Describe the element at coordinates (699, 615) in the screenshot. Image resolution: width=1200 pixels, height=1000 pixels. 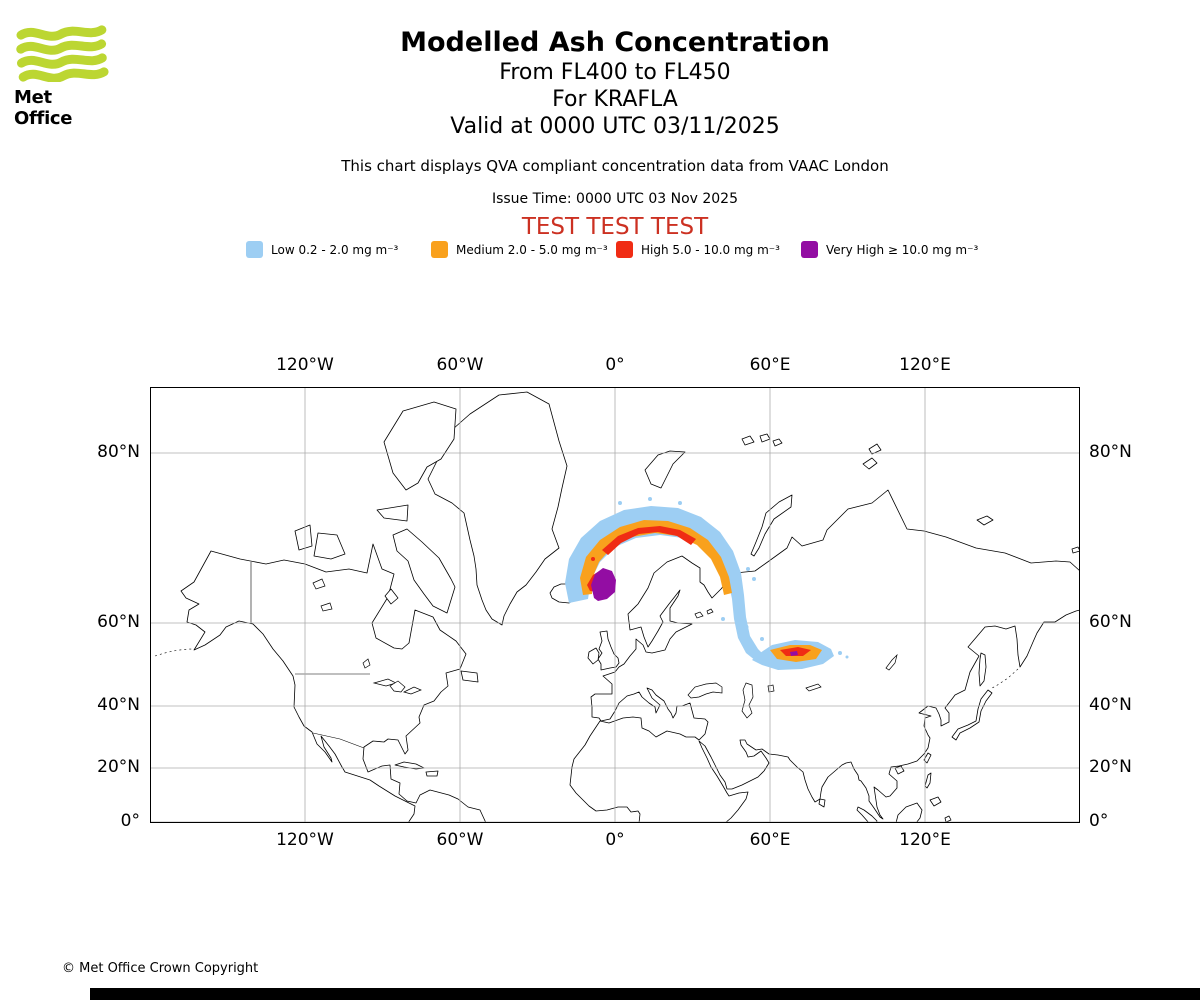
I see `lake-ladoga` at that location.